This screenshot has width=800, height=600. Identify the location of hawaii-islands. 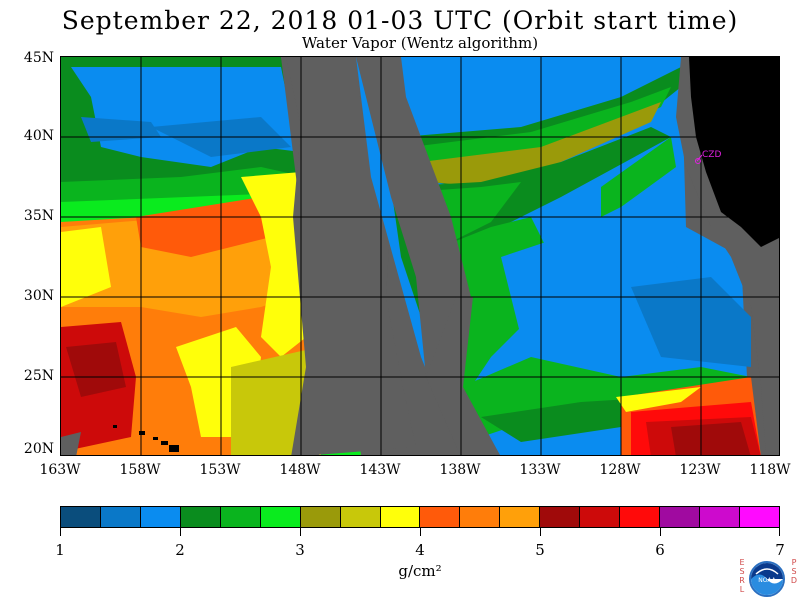
(146, 438).